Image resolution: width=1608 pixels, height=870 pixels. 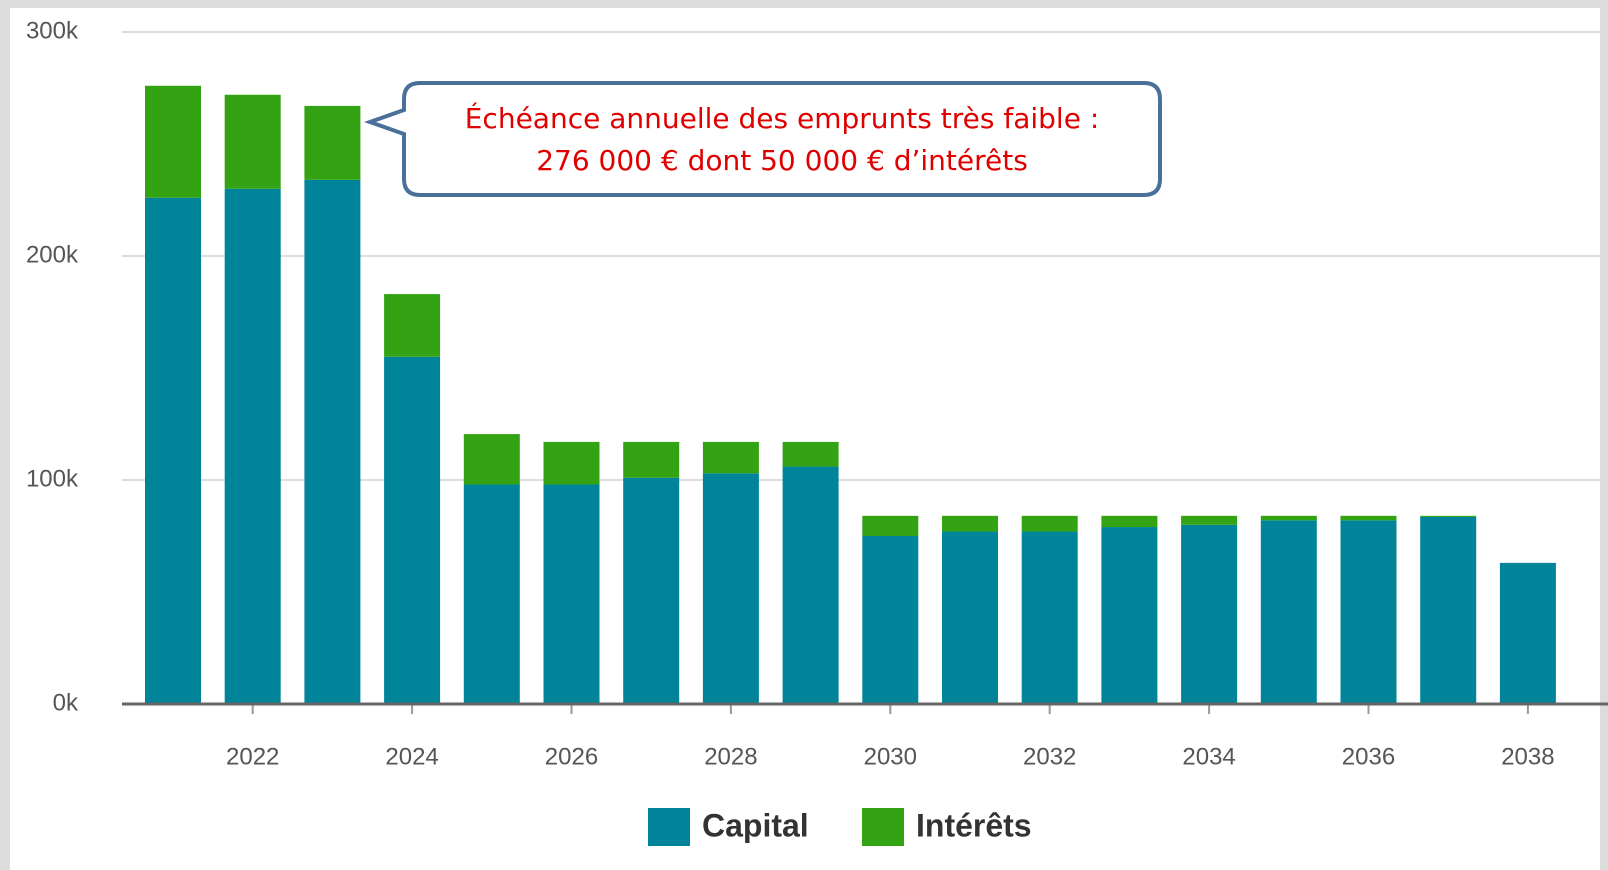 I want to click on y-tick-label: 200k, so click(x=52, y=254).